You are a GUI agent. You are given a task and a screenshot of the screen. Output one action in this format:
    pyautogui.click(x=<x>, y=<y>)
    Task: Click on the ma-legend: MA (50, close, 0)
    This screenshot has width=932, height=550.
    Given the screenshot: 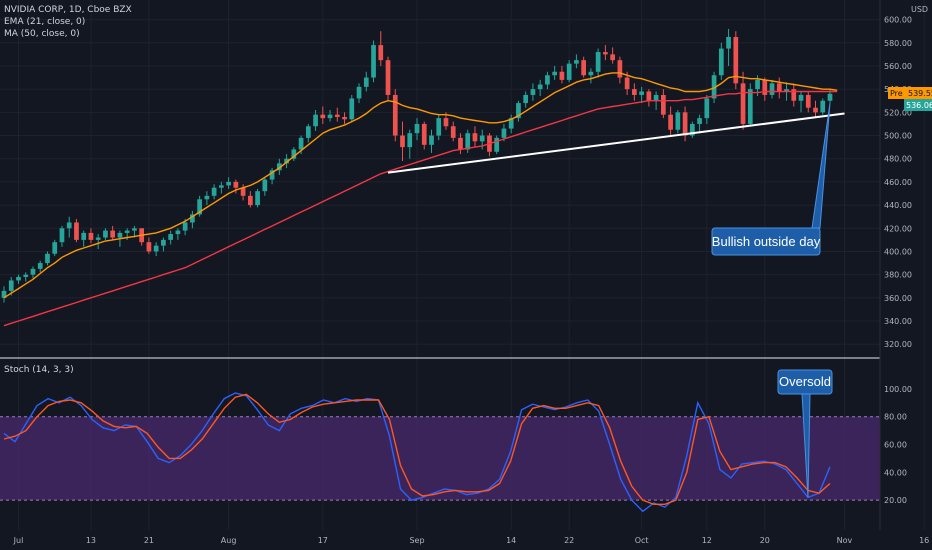 What is the action you would take?
    pyautogui.click(x=42, y=34)
    